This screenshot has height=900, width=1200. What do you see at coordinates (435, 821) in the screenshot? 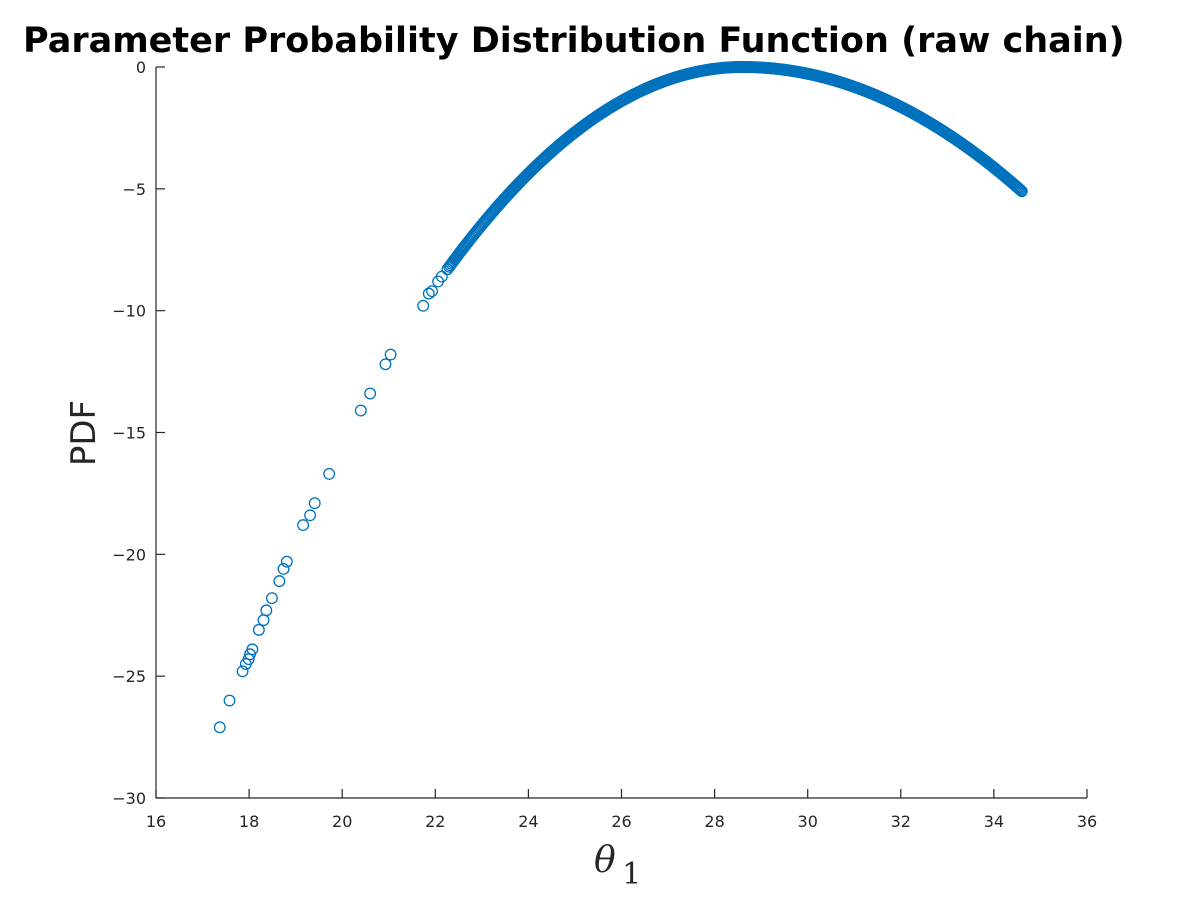
I see `x-tick-label: 22` at bounding box center [435, 821].